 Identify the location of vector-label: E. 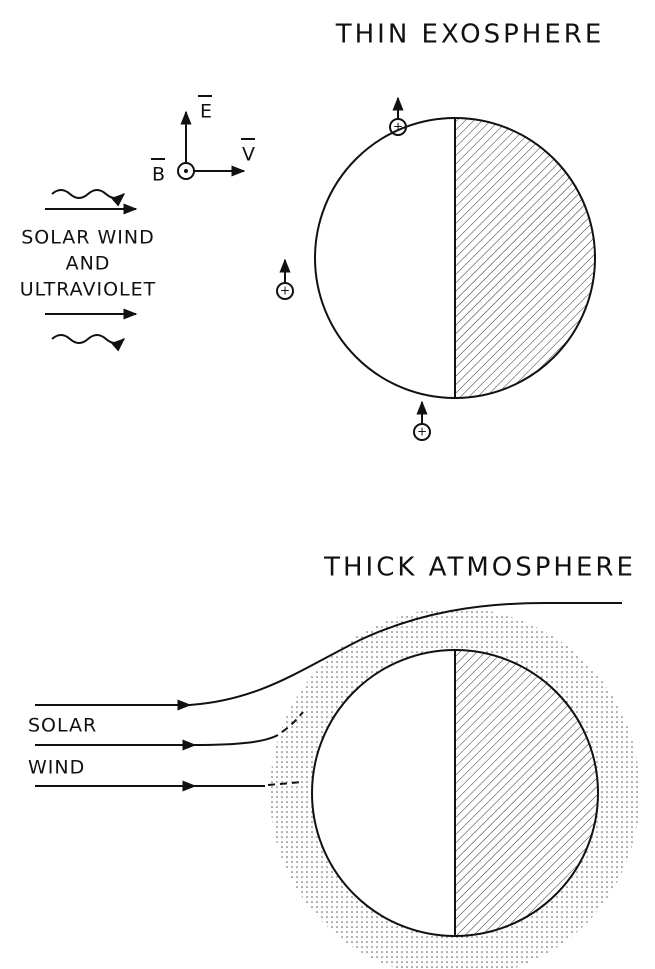
(206, 112).